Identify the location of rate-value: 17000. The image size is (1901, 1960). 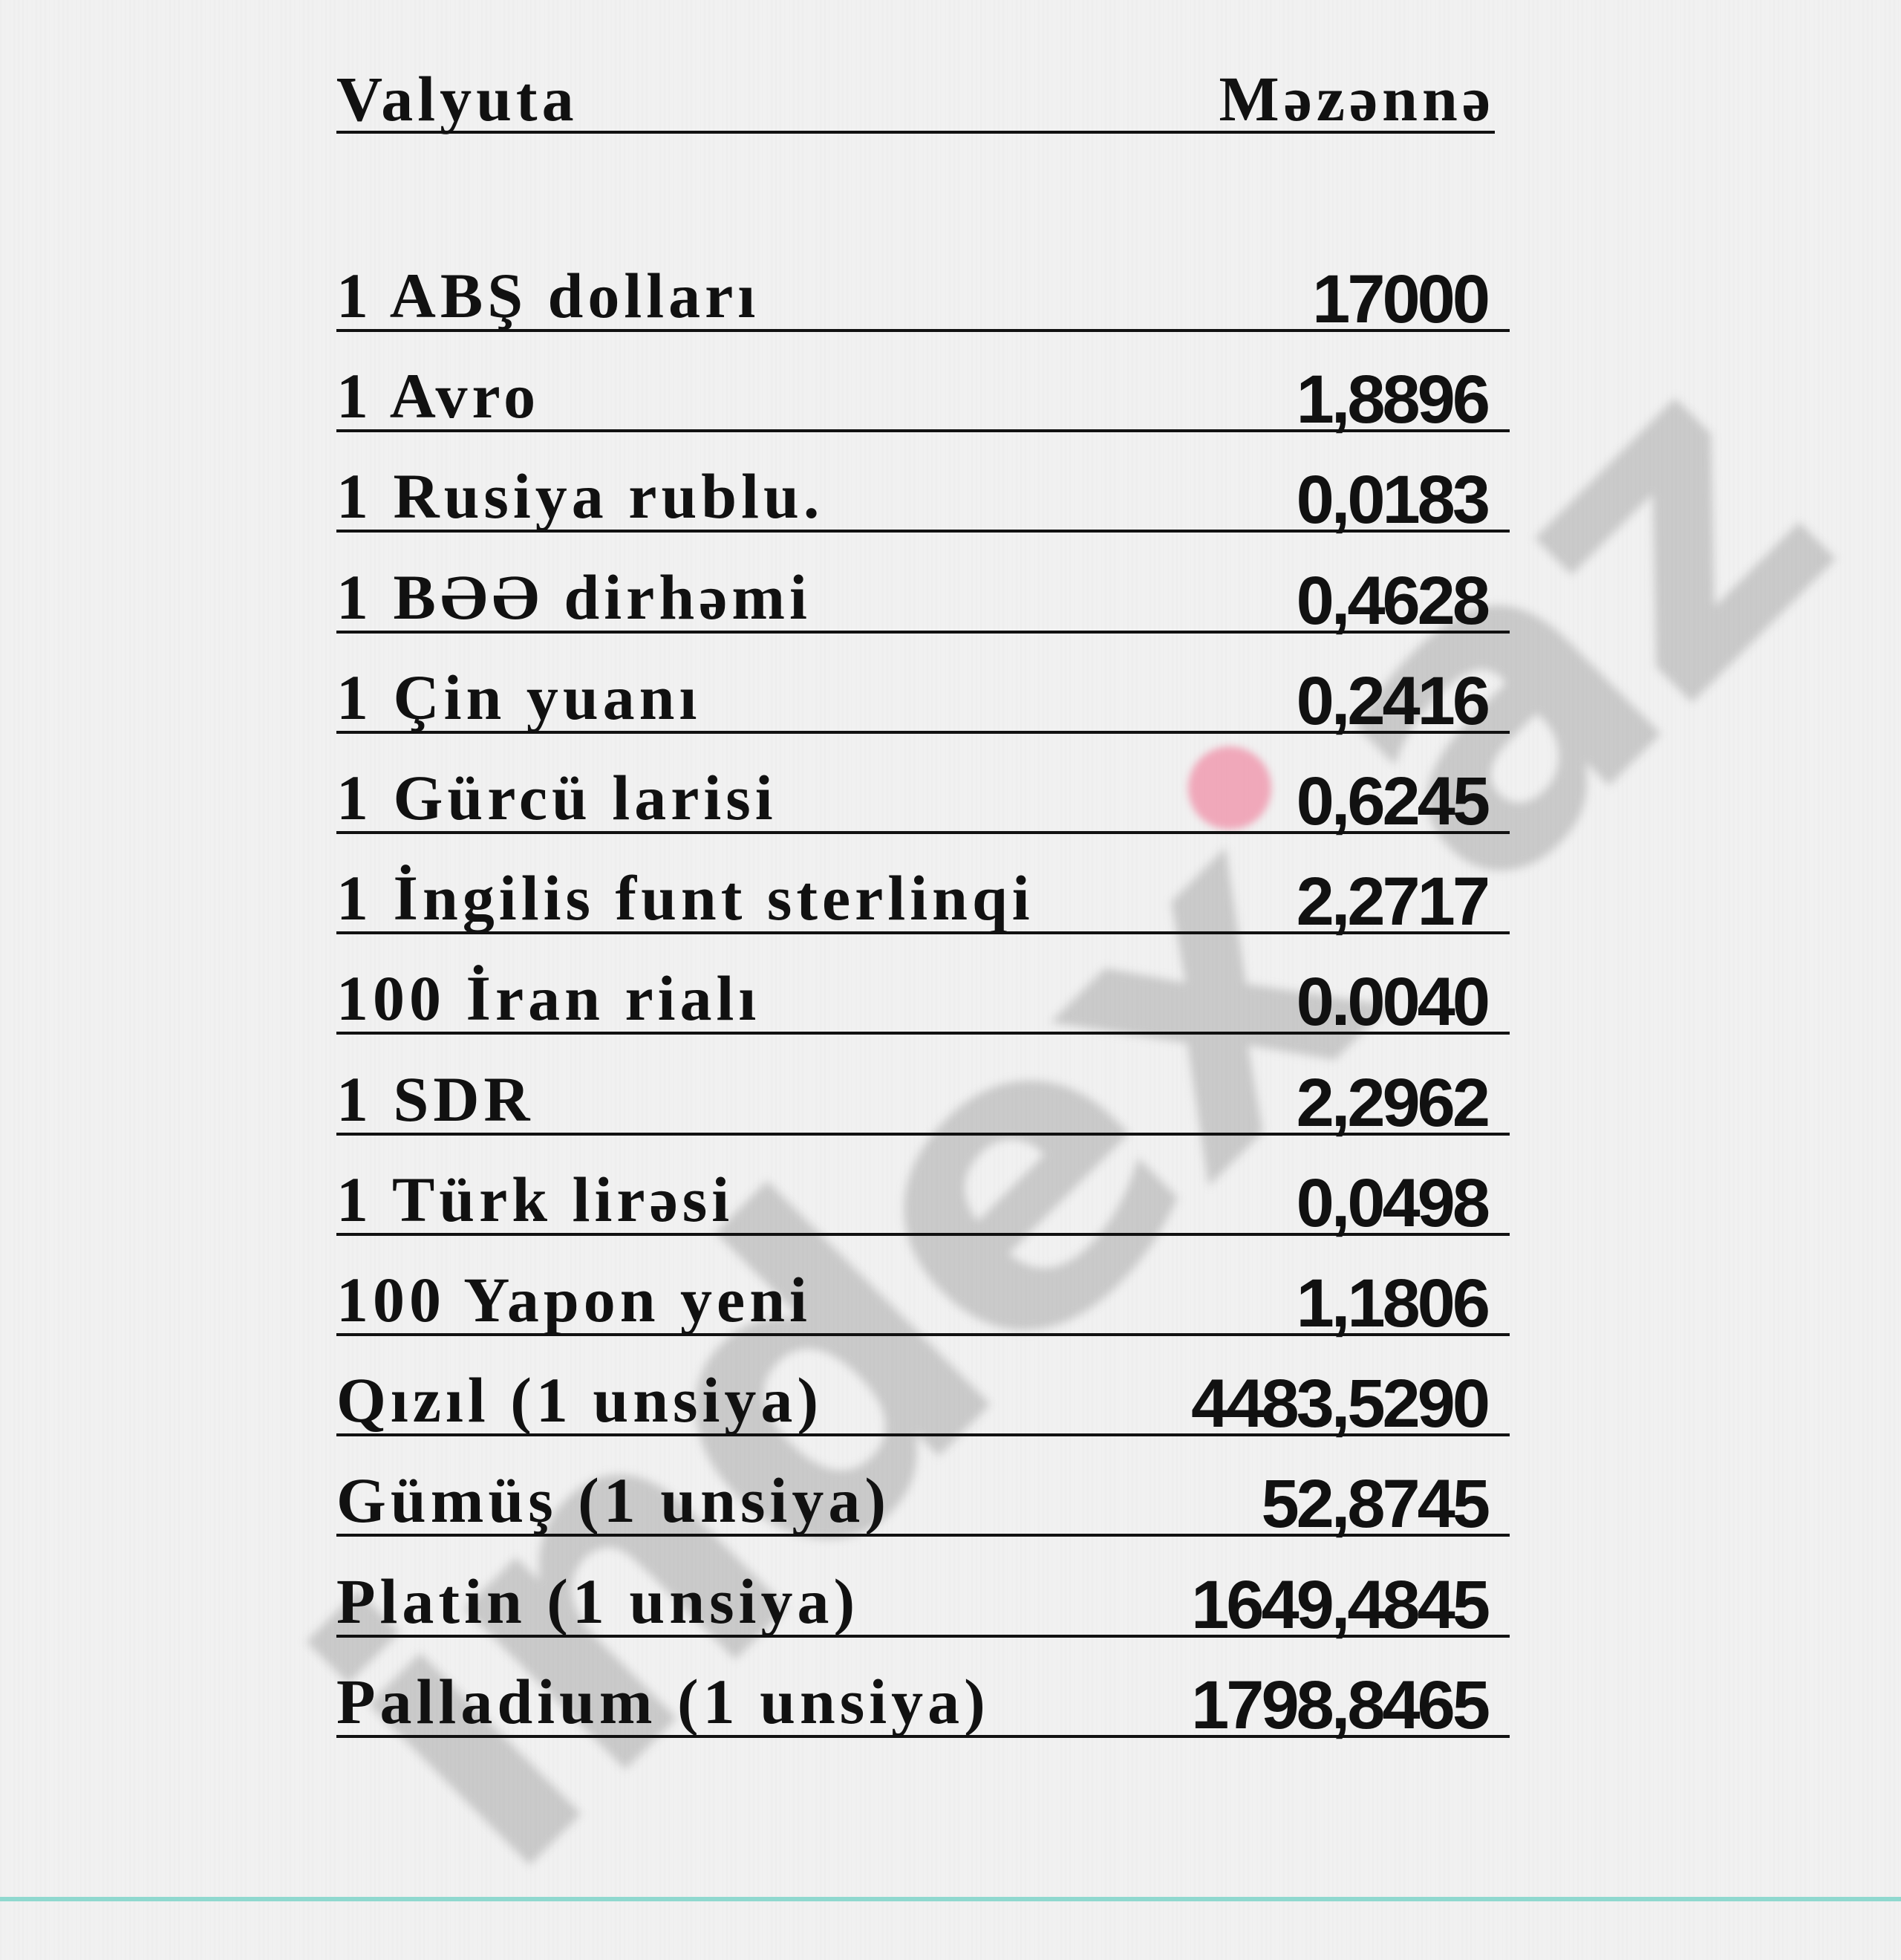
(1401, 299).